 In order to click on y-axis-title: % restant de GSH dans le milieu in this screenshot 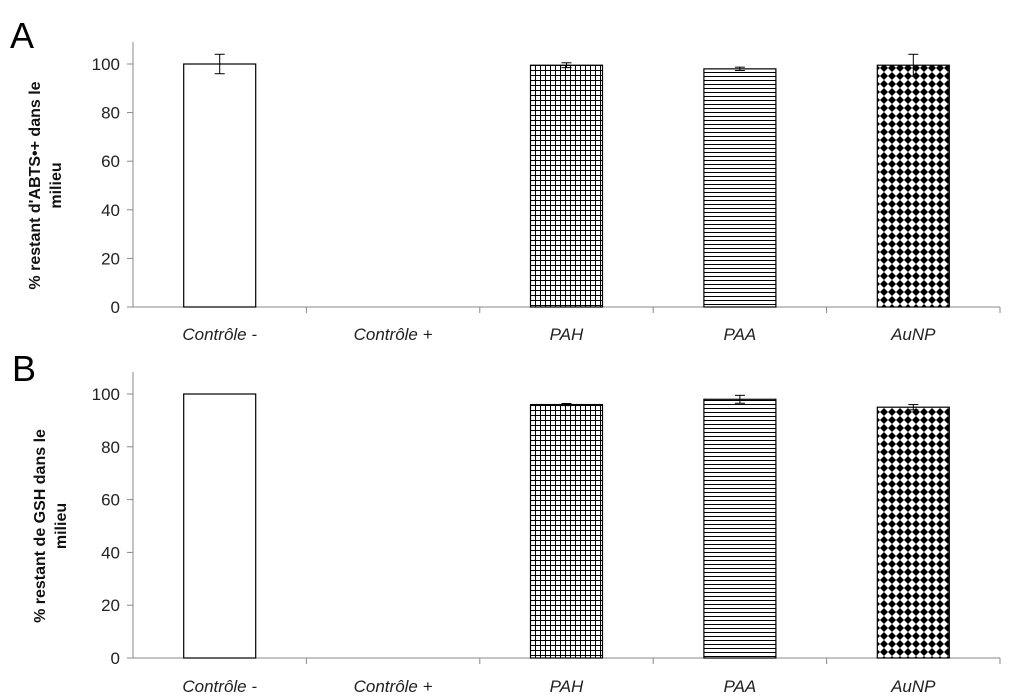, I will do `click(51, 526)`.